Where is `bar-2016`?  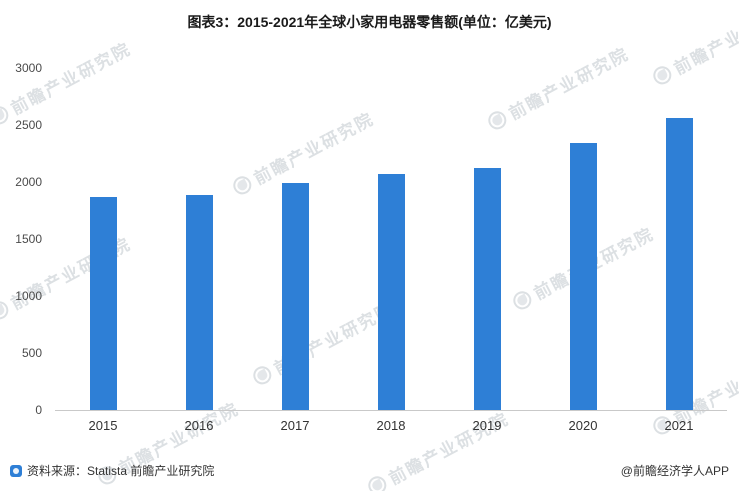
bar-2016 is located at coordinates (199, 302).